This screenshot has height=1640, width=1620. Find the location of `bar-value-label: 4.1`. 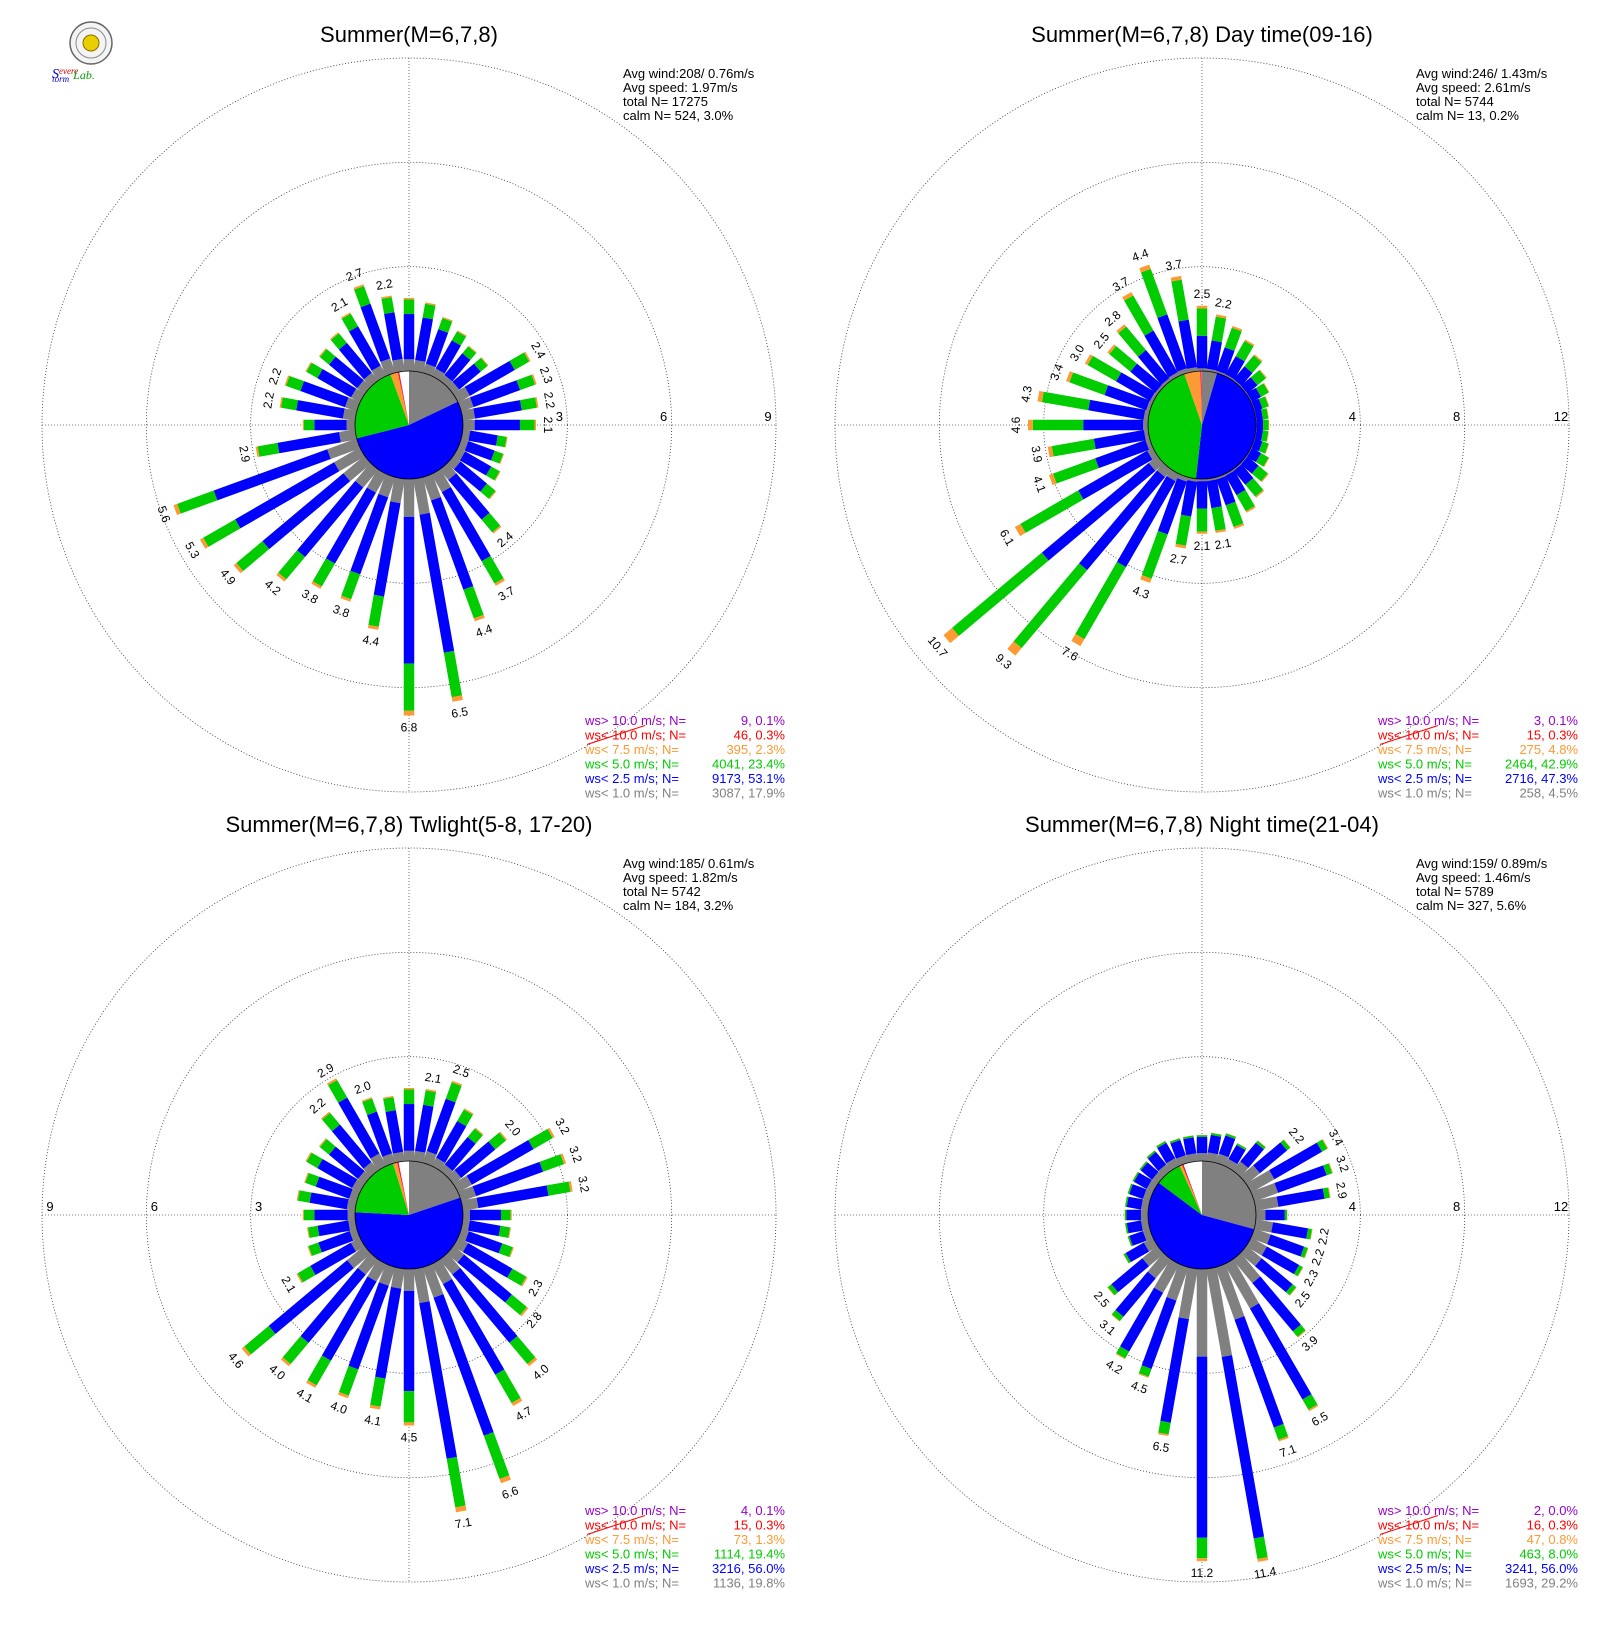

bar-value-label: 4.1 is located at coordinates (305, 1395).